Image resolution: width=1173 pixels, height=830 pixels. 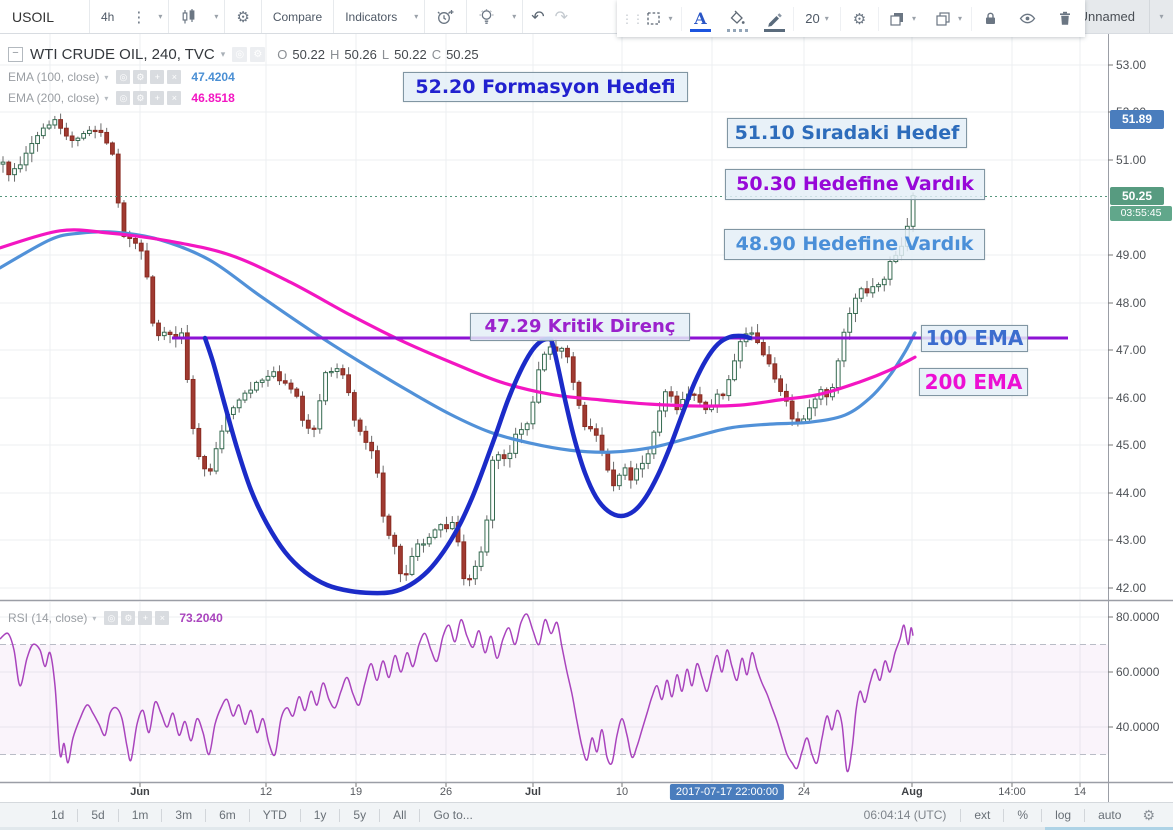 I want to click on symbol-caret-icon: ▾, so click(x=223, y=54).